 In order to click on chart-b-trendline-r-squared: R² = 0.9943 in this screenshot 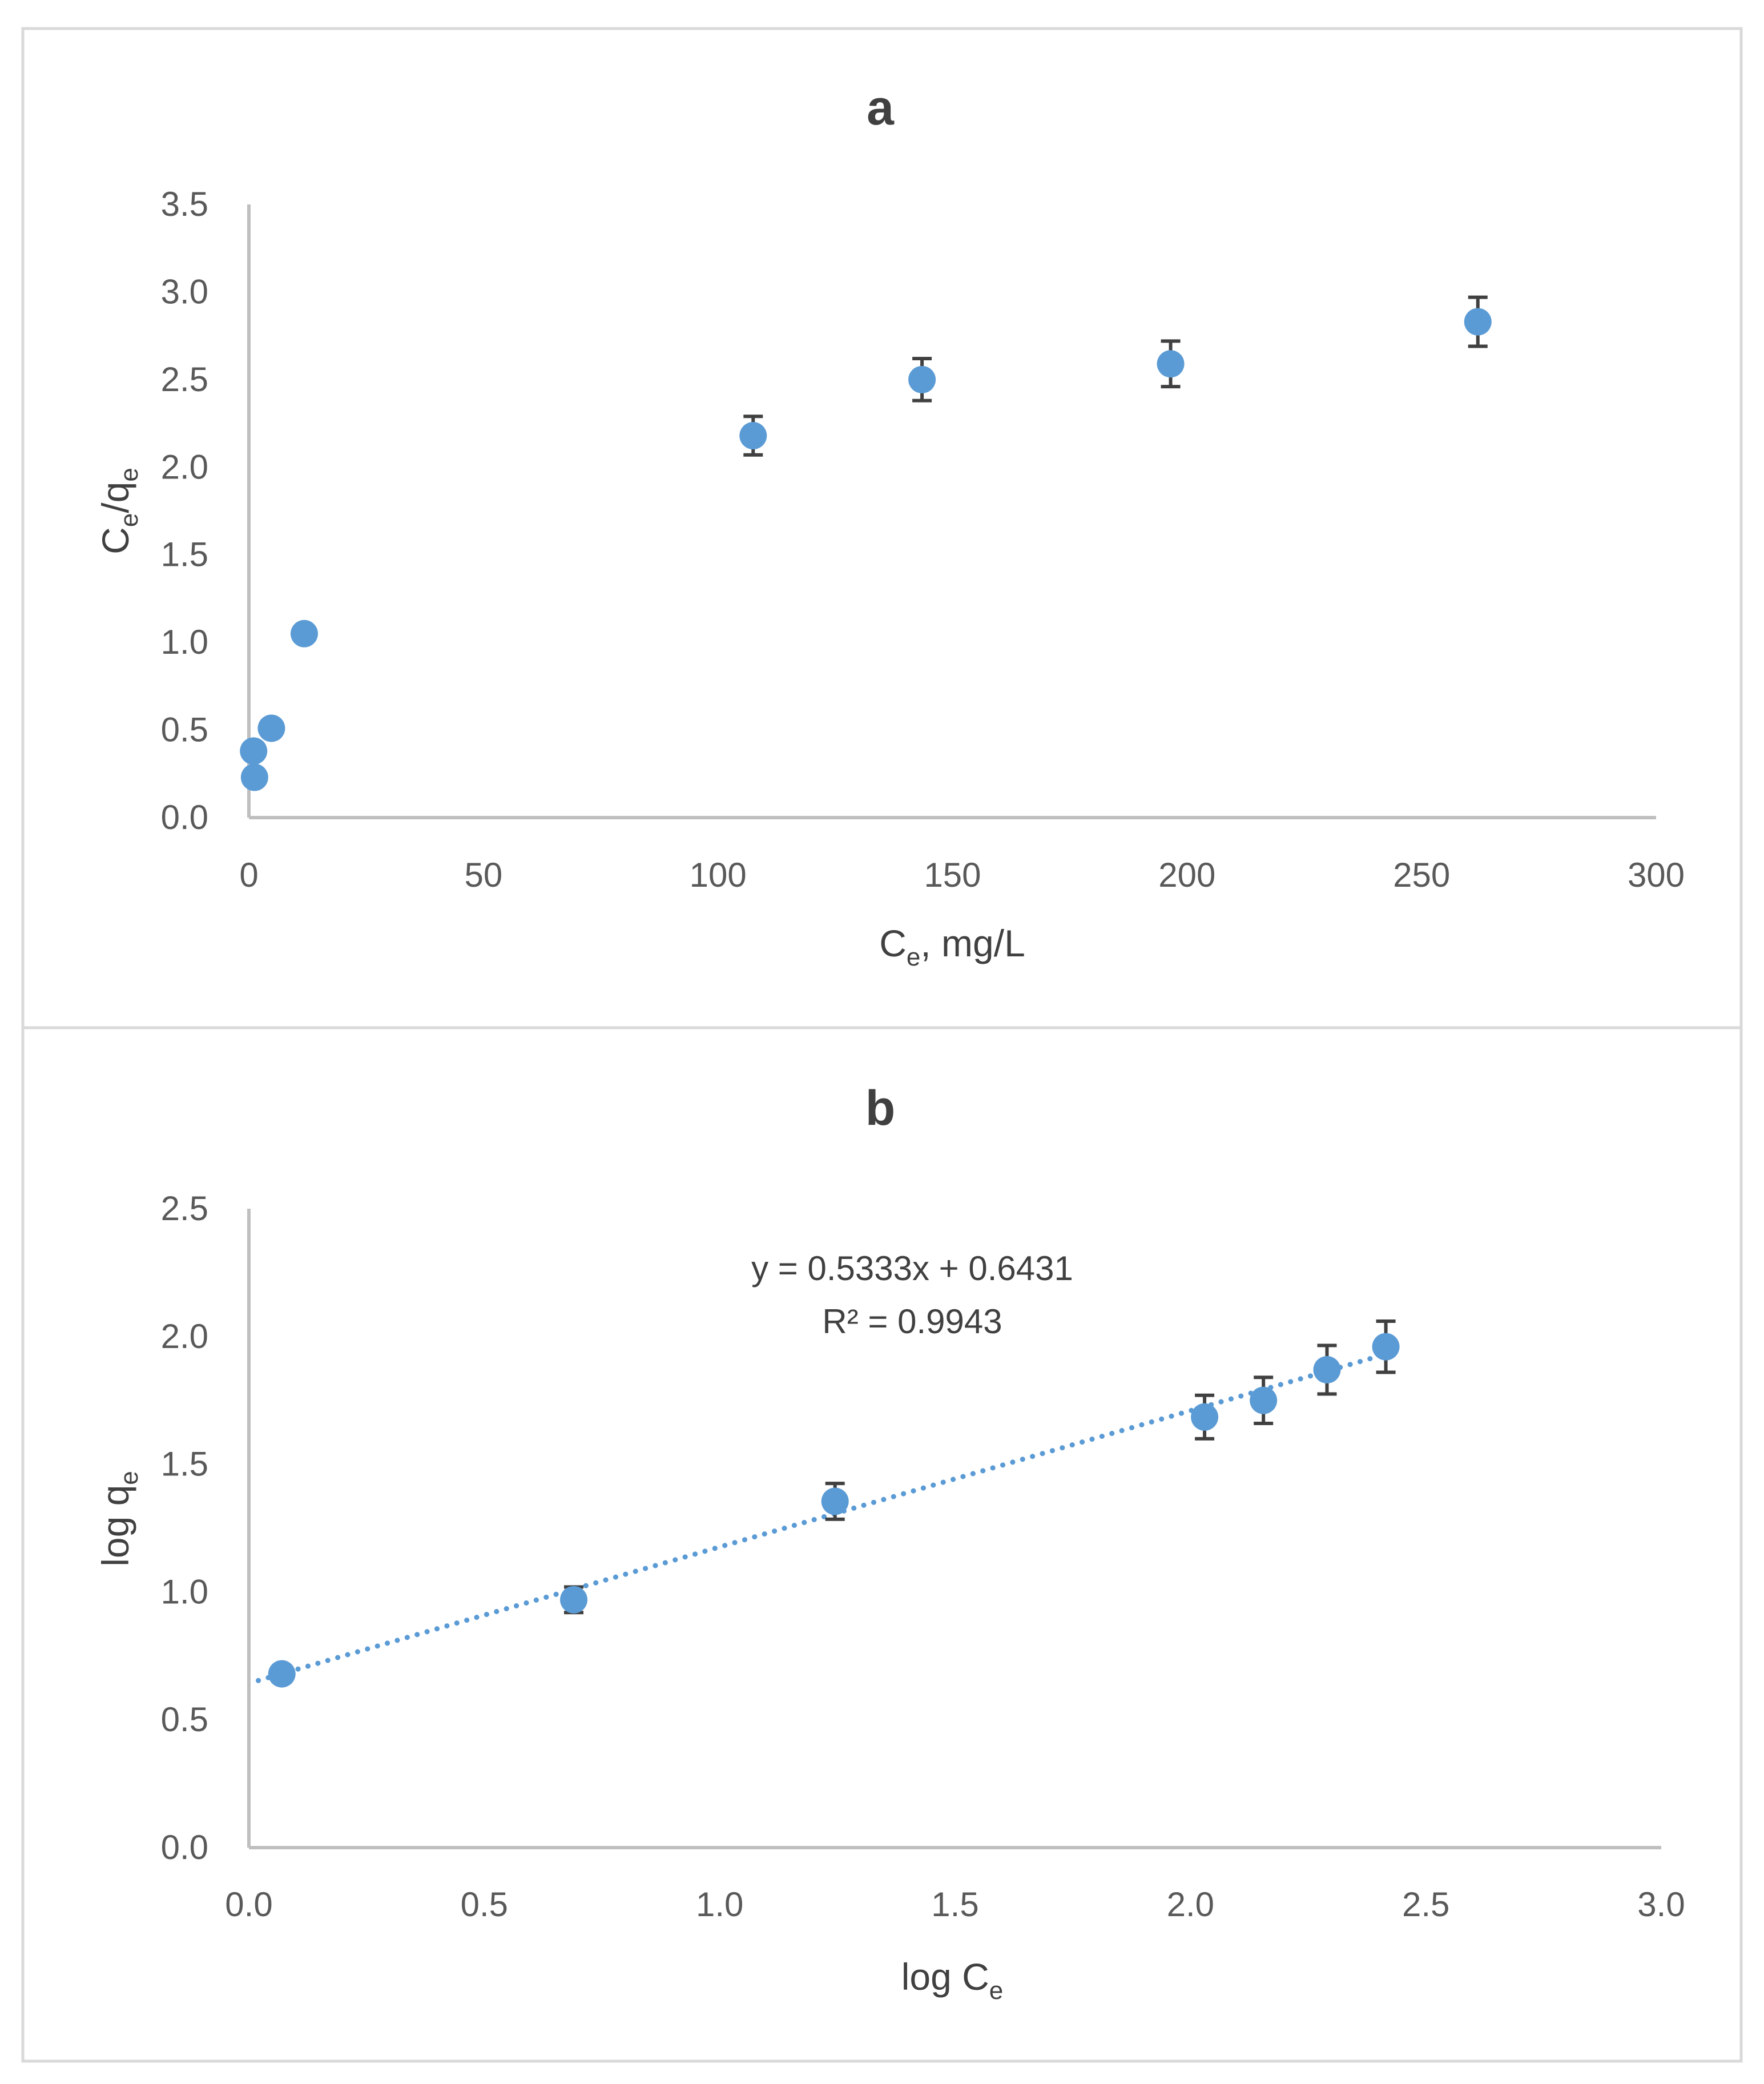, I will do `click(912, 1322)`.